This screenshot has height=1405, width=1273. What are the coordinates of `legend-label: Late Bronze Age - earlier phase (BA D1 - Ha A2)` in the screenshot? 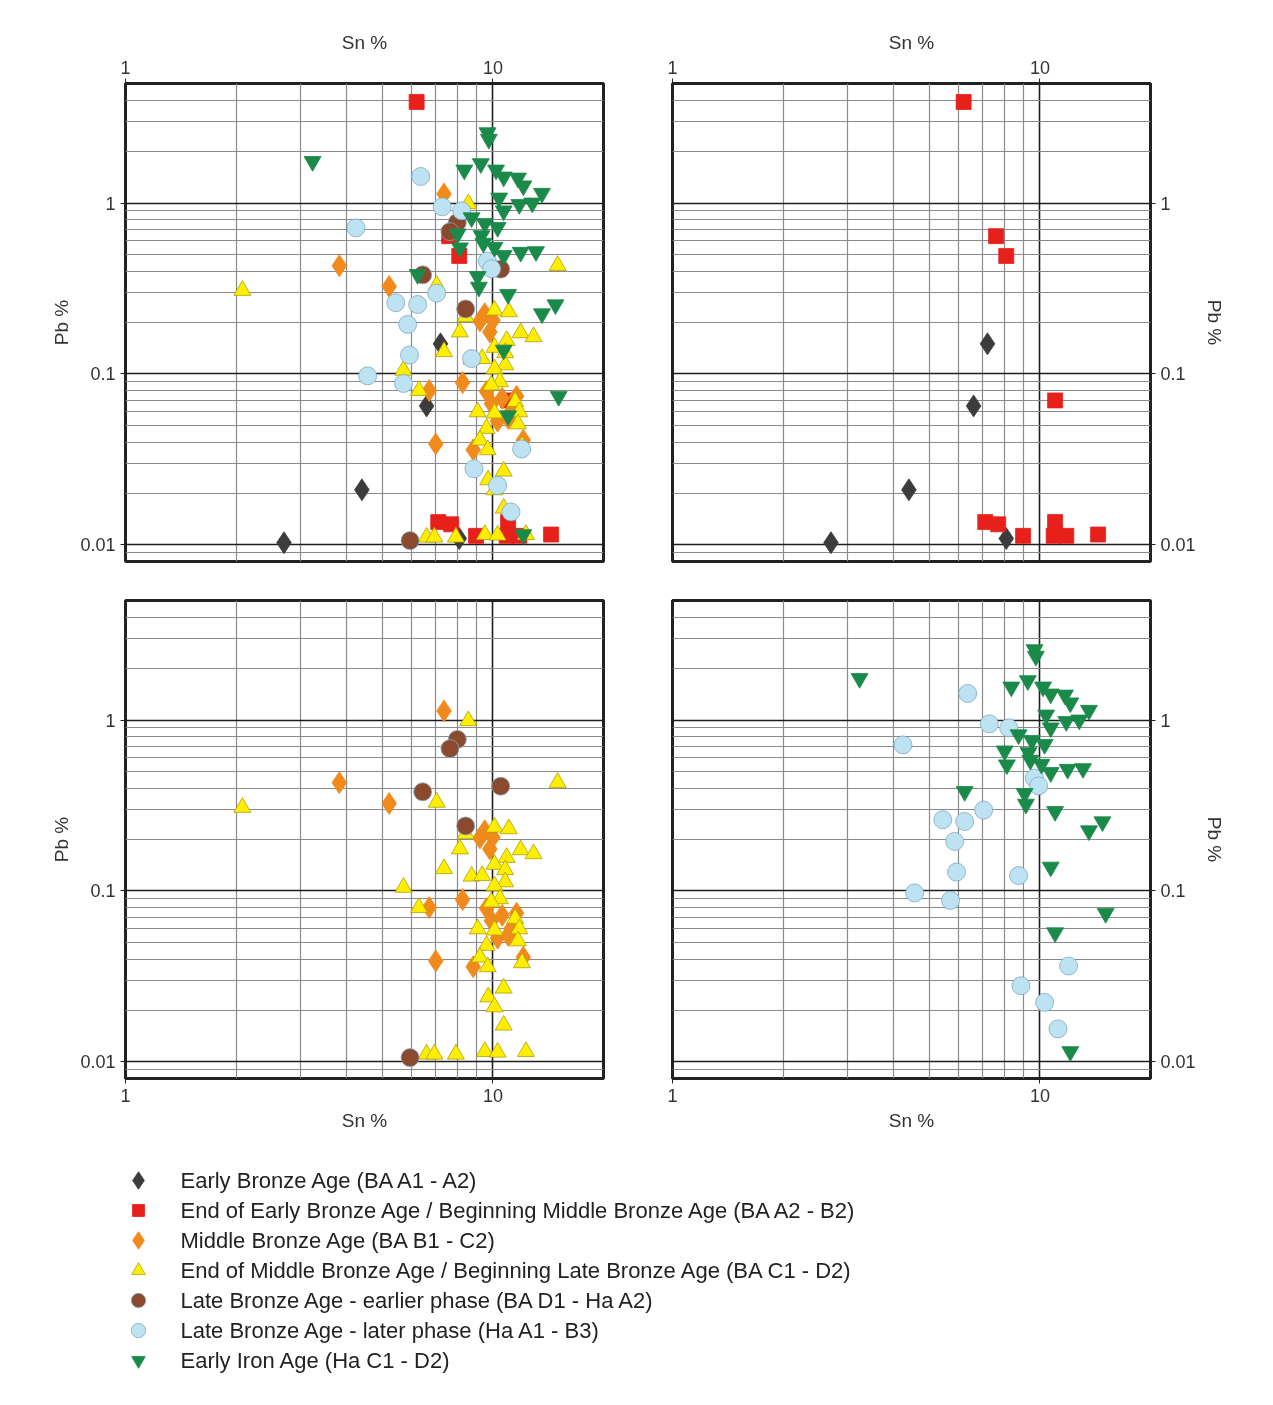 It's located at (416, 1300).